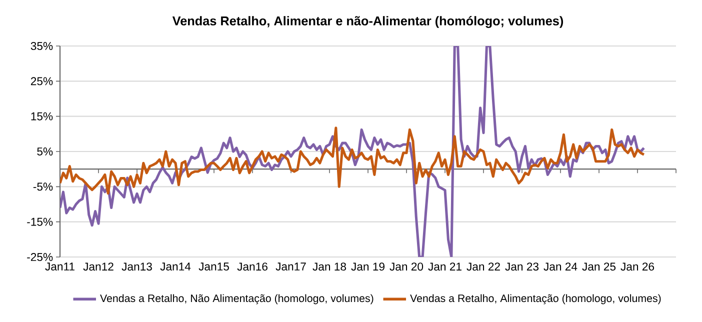 Image resolution: width=702 pixels, height=322 pixels. Describe the element at coordinates (522, 266) in the screenshot. I see `x-tick-label: Jan 23` at that location.